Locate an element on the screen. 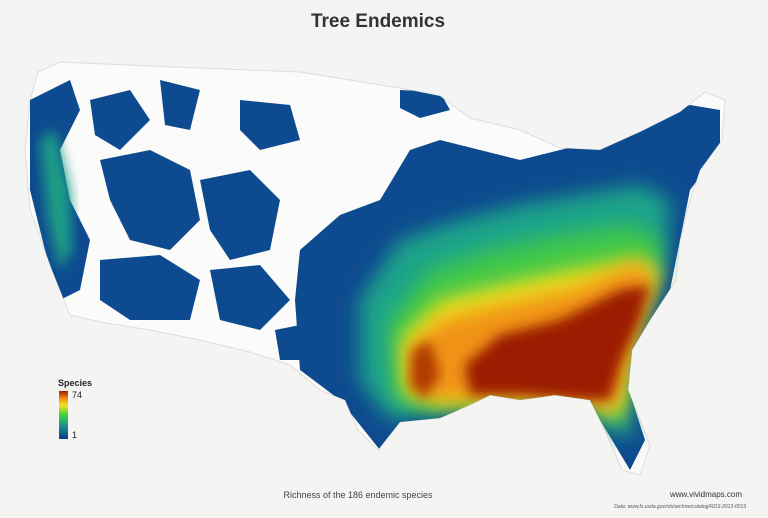 The image size is (768, 518). credit: www.vividmaps.com is located at coordinates (705, 494).